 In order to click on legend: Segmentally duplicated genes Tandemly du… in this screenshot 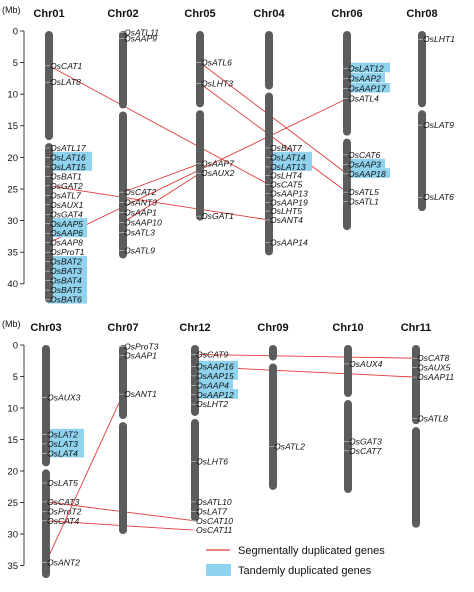, I will do `click(295, 561)`.